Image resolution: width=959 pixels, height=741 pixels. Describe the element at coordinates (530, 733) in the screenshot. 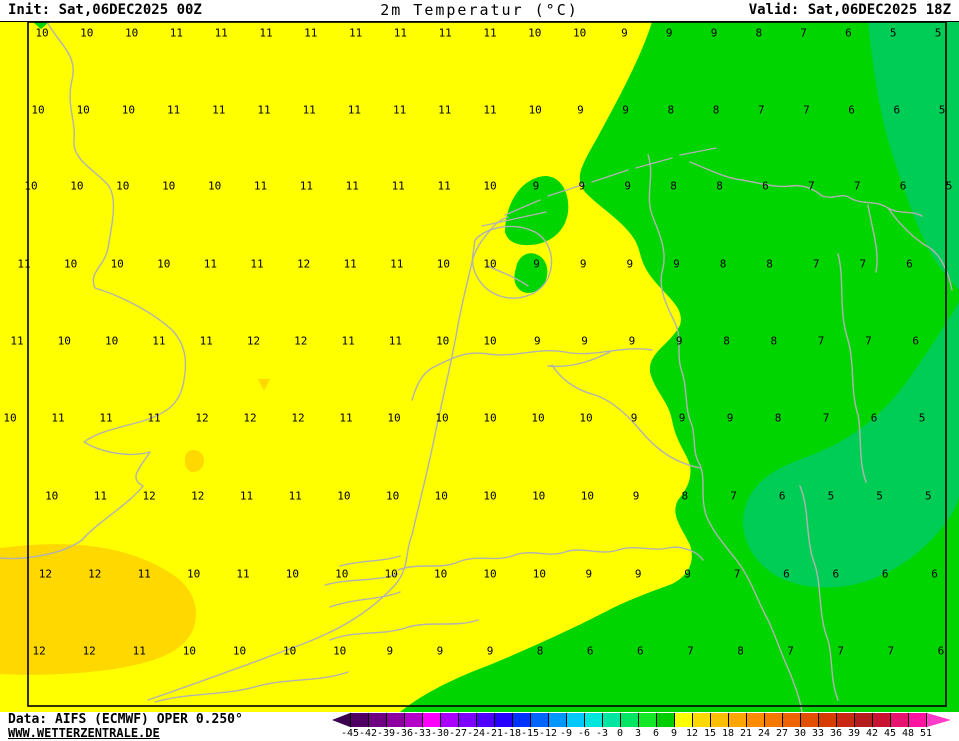

I see `colorbar-tick-label: -15` at that location.